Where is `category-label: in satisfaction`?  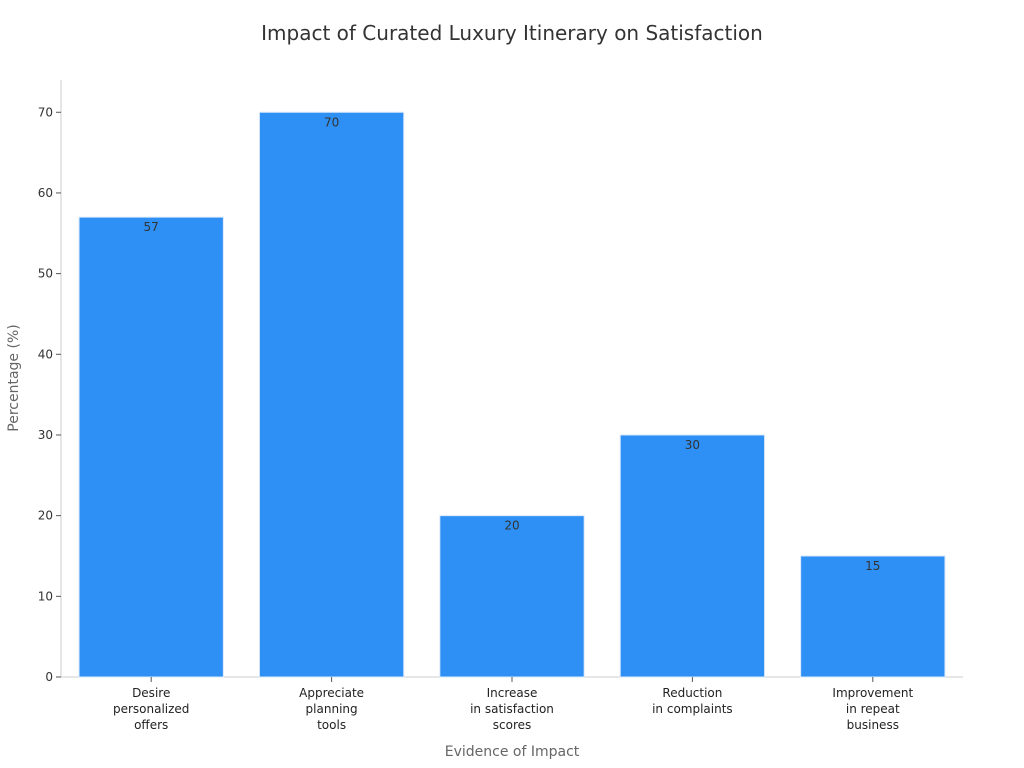 category-label: in satisfaction is located at coordinates (512, 709).